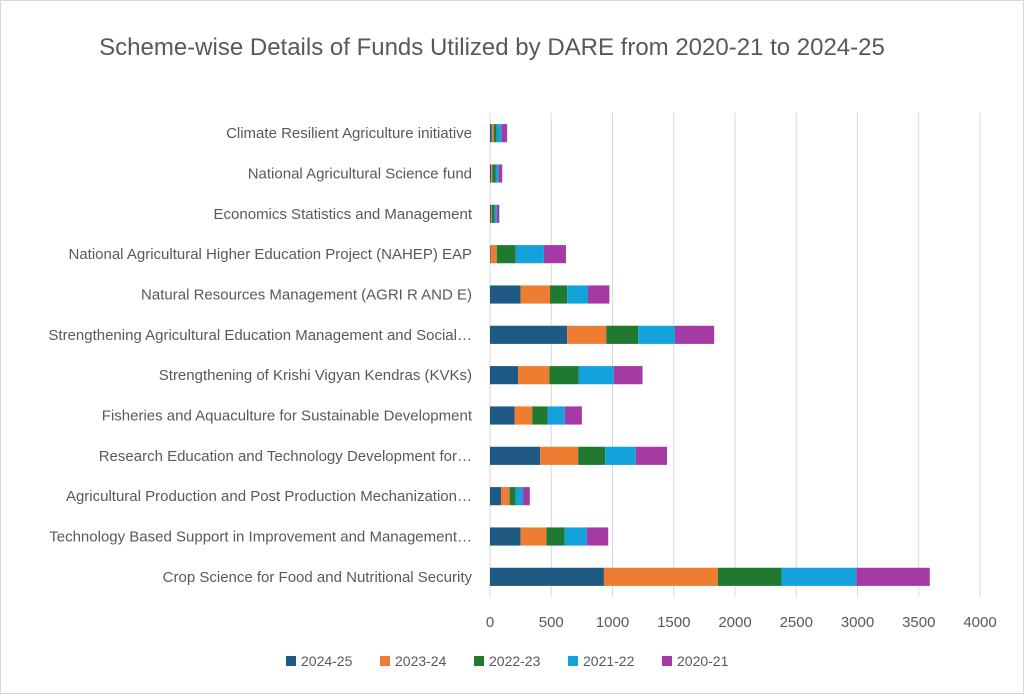  I want to click on x-tick-label: 500, so click(551, 622).